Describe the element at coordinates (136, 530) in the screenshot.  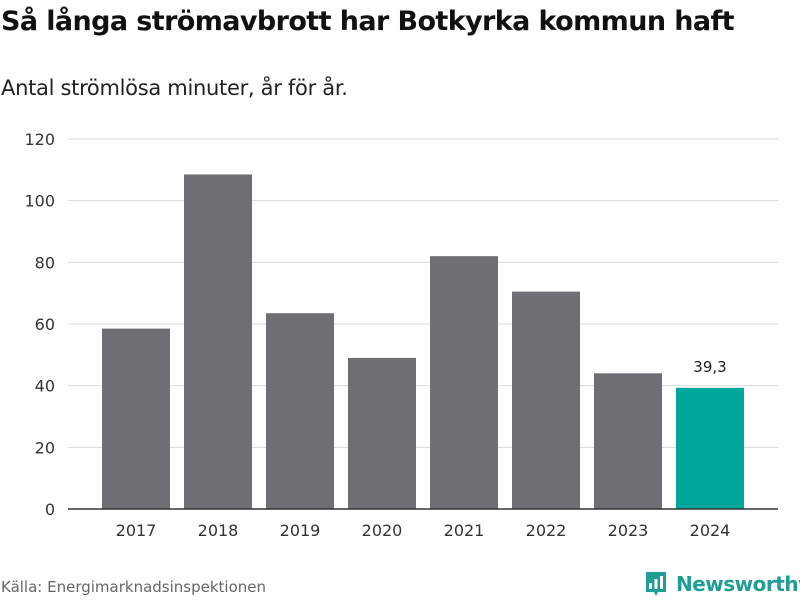
I see `x-tick-label-2017: 2017` at that location.